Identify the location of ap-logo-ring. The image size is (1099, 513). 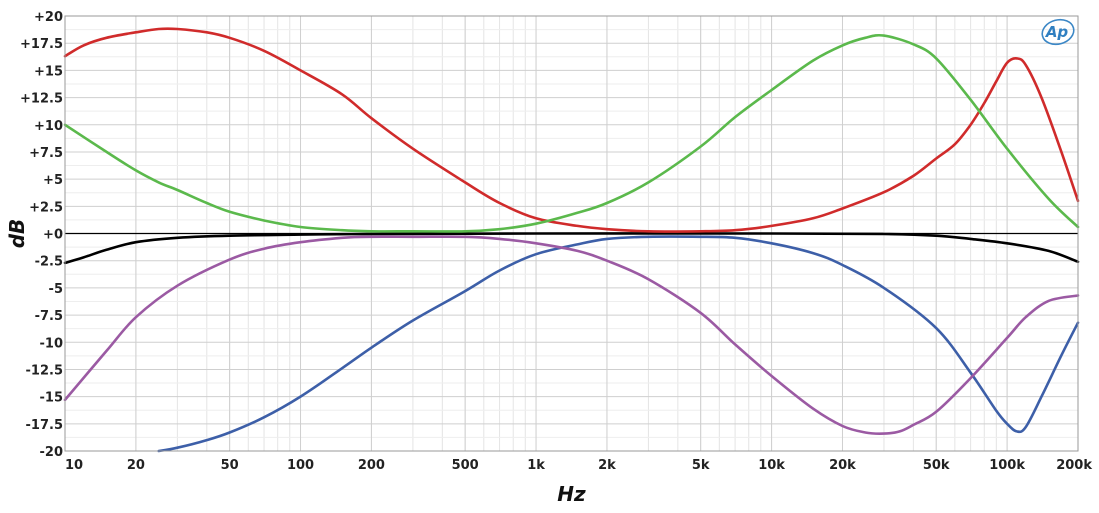
(1058, 32).